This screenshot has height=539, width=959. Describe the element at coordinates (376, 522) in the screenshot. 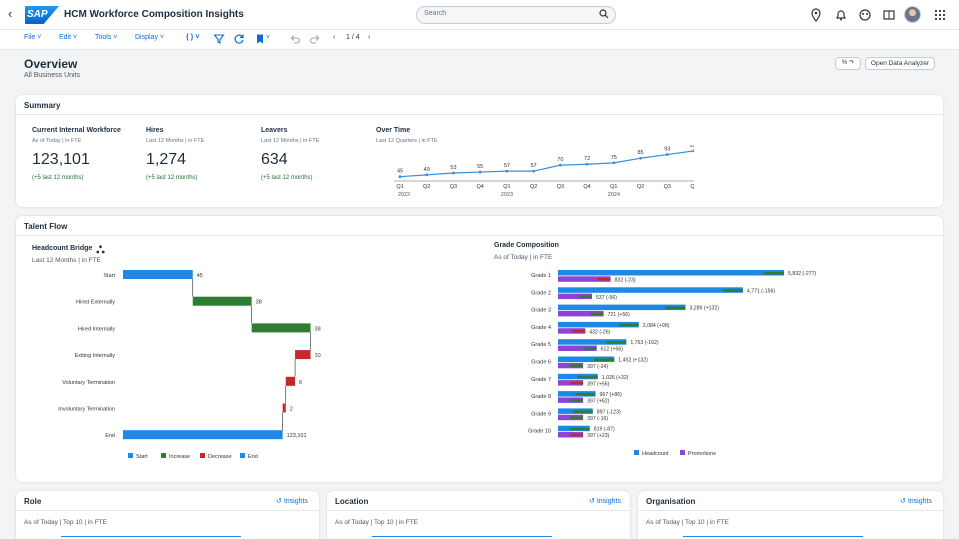

I see `location-sub: As of Today | Top 10 | in FTE` at that location.